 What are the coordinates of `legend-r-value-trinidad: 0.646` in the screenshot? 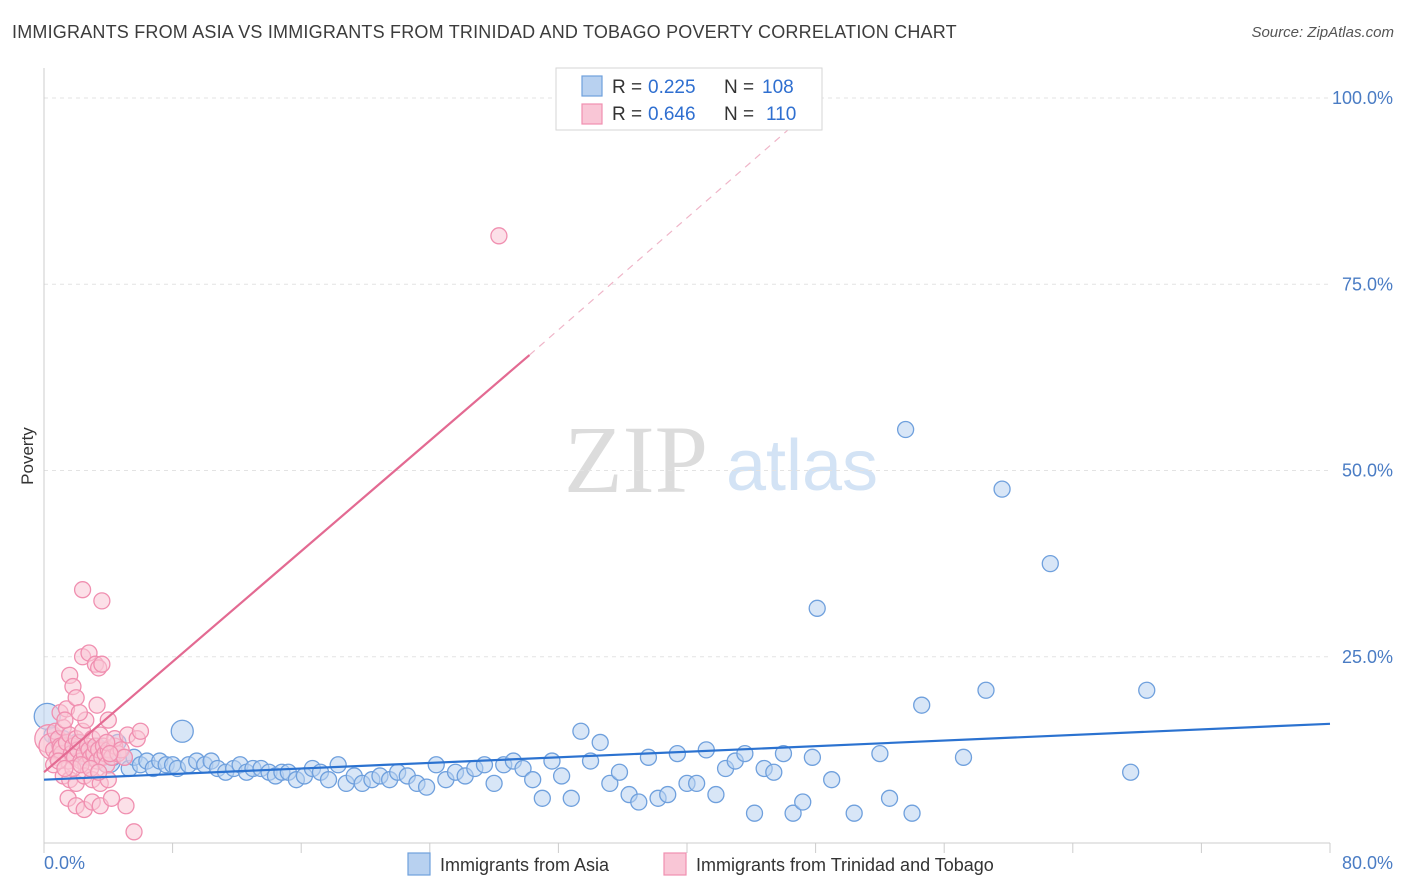 It's located at (672, 114).